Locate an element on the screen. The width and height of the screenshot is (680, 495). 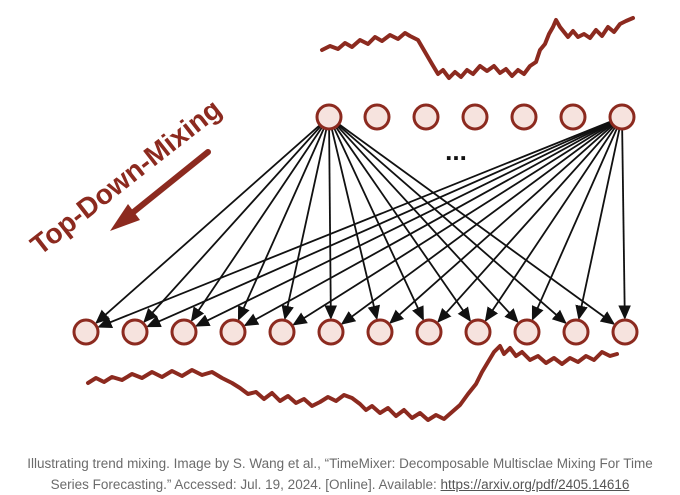
top-node-row is located at coordinates (475, 117).